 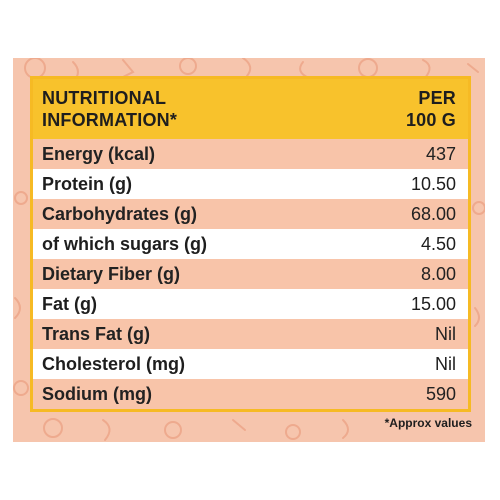 I want to click on row-label: Dietary Fiber (g), so click(x=111, y=273).